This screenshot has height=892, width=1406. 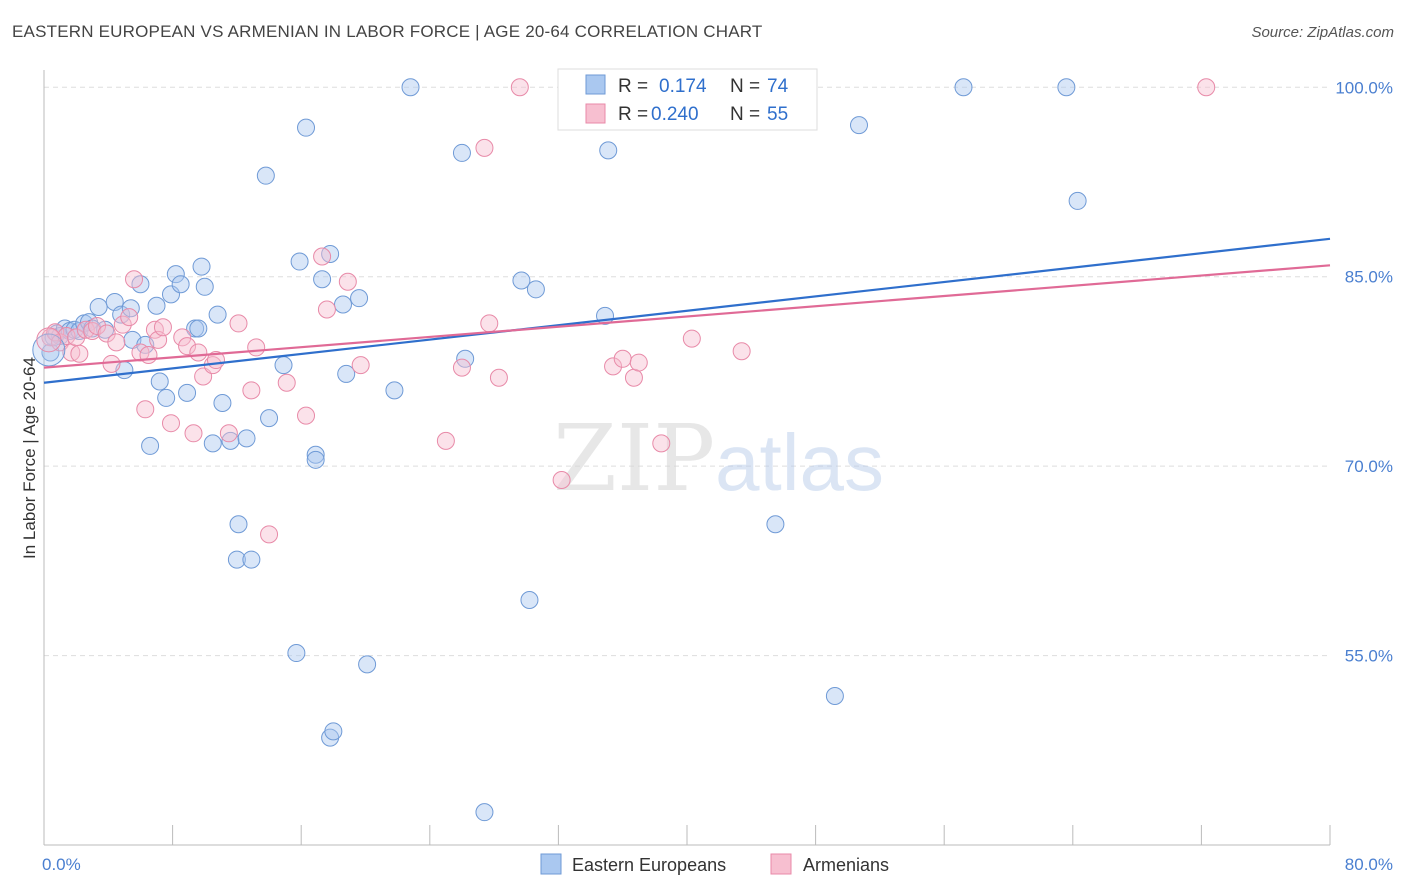 What do you see at coordinates (595, 113) in the screenshot?
I see `legend-swatch-pink` at bounding box center [595, 113].